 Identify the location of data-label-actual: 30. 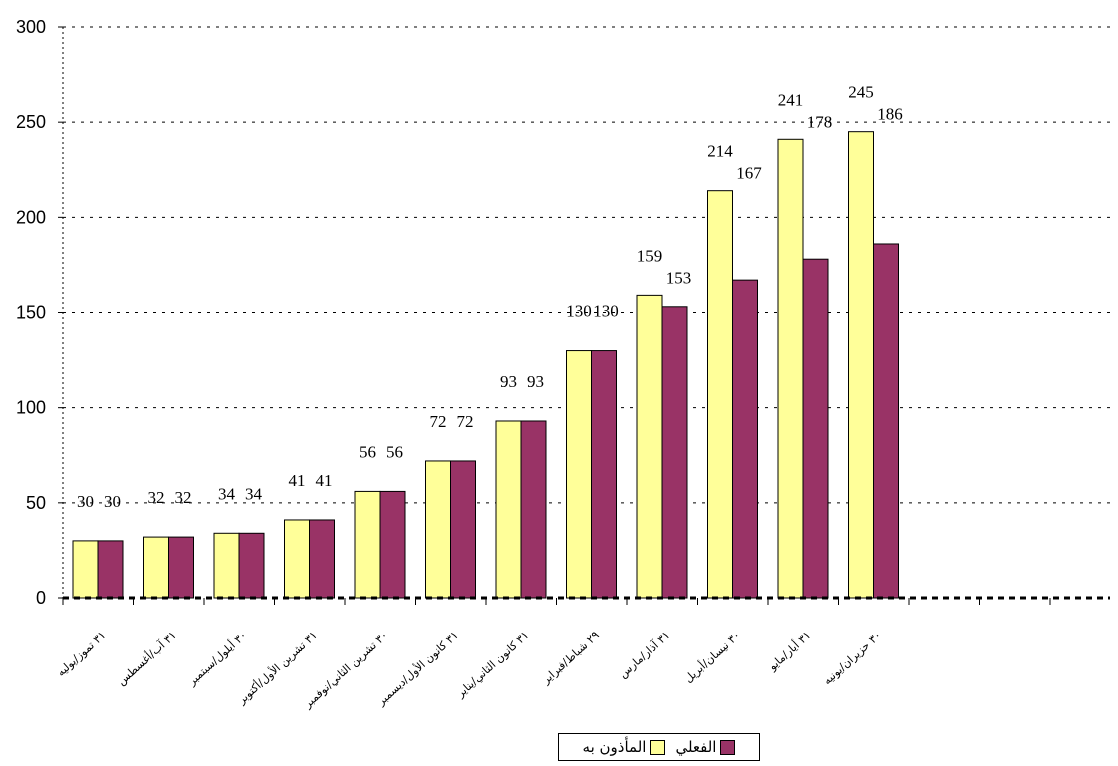
(112, 501).